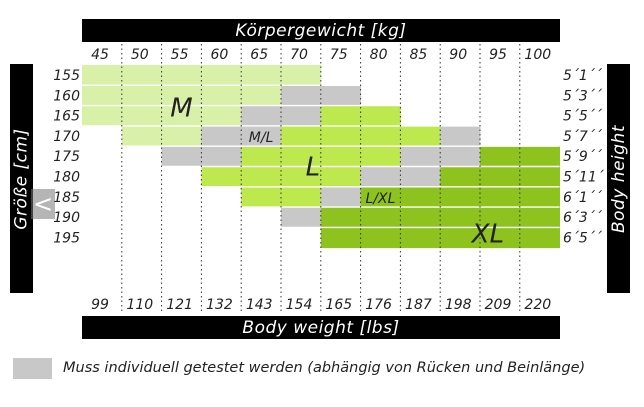  Describe the element at coordinates (583, 117) in the screenshot. I see `y-tick-ft: 5´5´´` at that location.